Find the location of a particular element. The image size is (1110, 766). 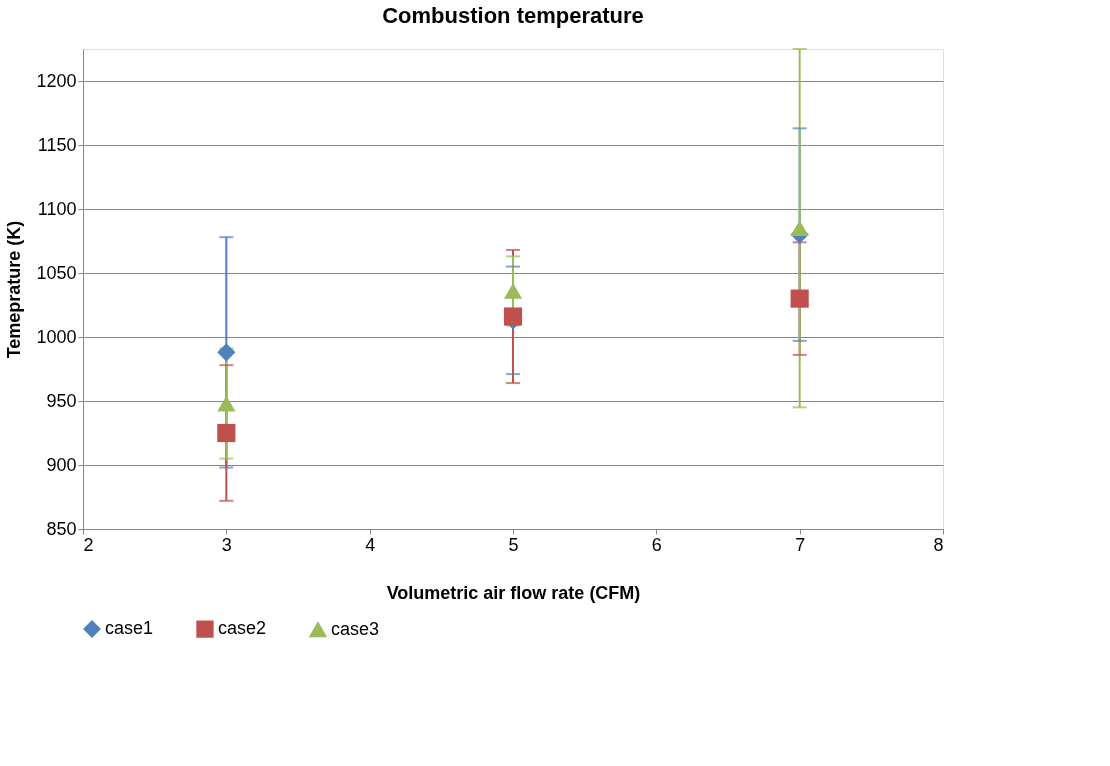

y-tick-label: 1150 is located at coordinates (57, 144).